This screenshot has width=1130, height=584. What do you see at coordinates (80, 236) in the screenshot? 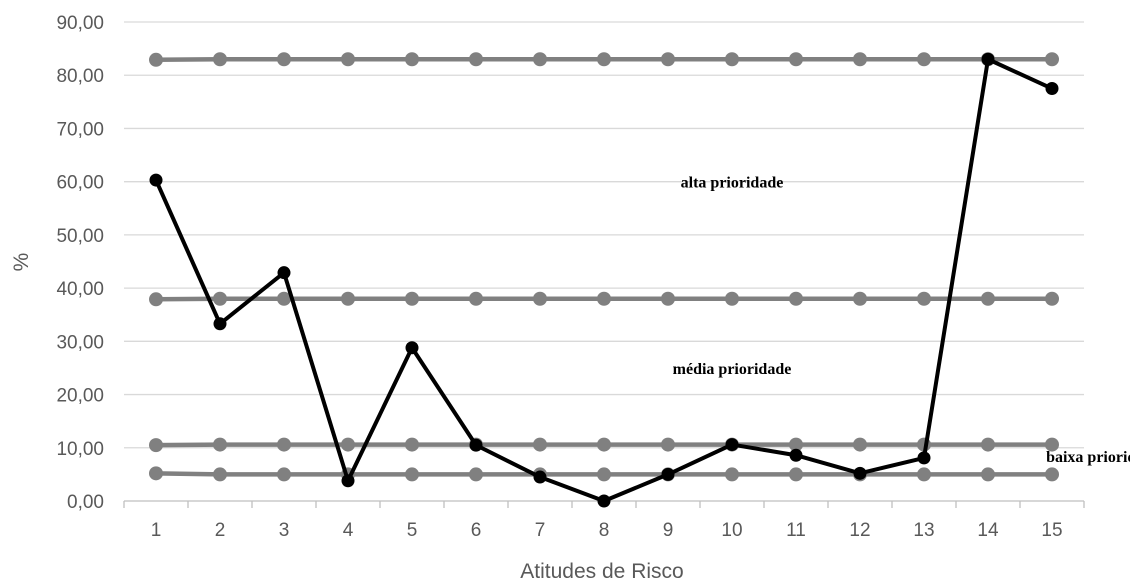
I see `y-tick-label: 50,00` at bounding box center [80, 236].